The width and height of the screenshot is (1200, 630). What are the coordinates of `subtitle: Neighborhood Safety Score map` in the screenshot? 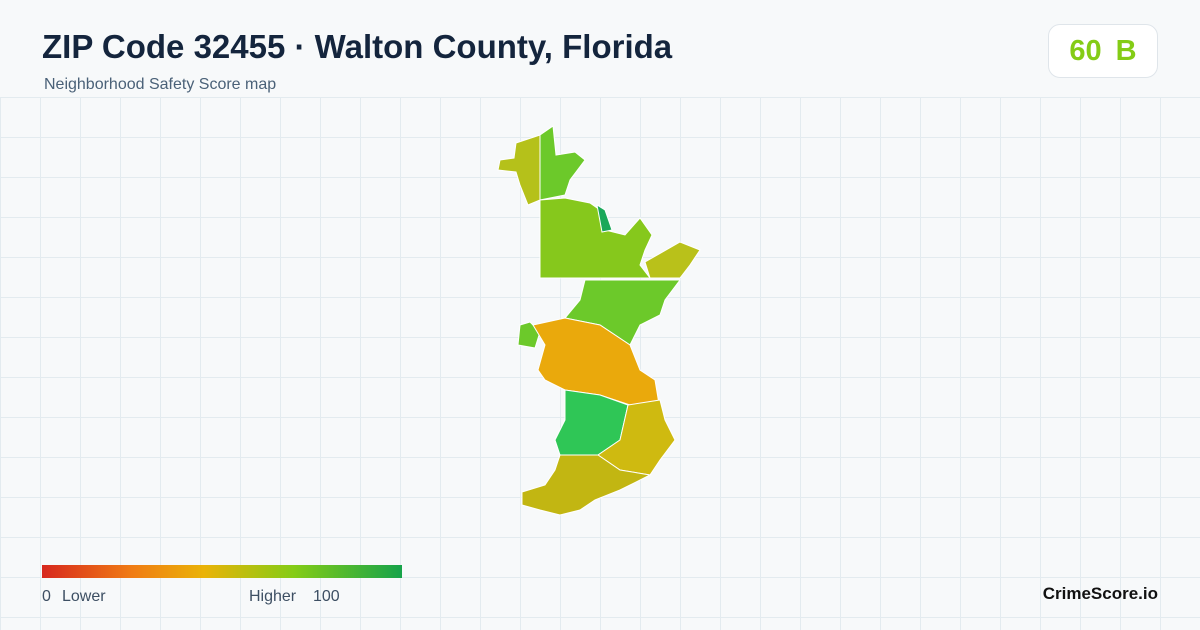 It's located at (160, 84).